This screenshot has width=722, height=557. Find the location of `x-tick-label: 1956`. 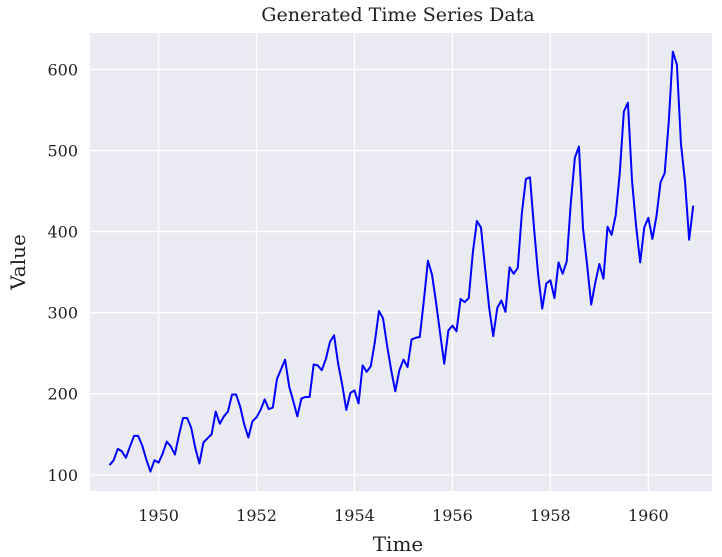

x-tick-label: 1956 is located at coordinates (452, 515).